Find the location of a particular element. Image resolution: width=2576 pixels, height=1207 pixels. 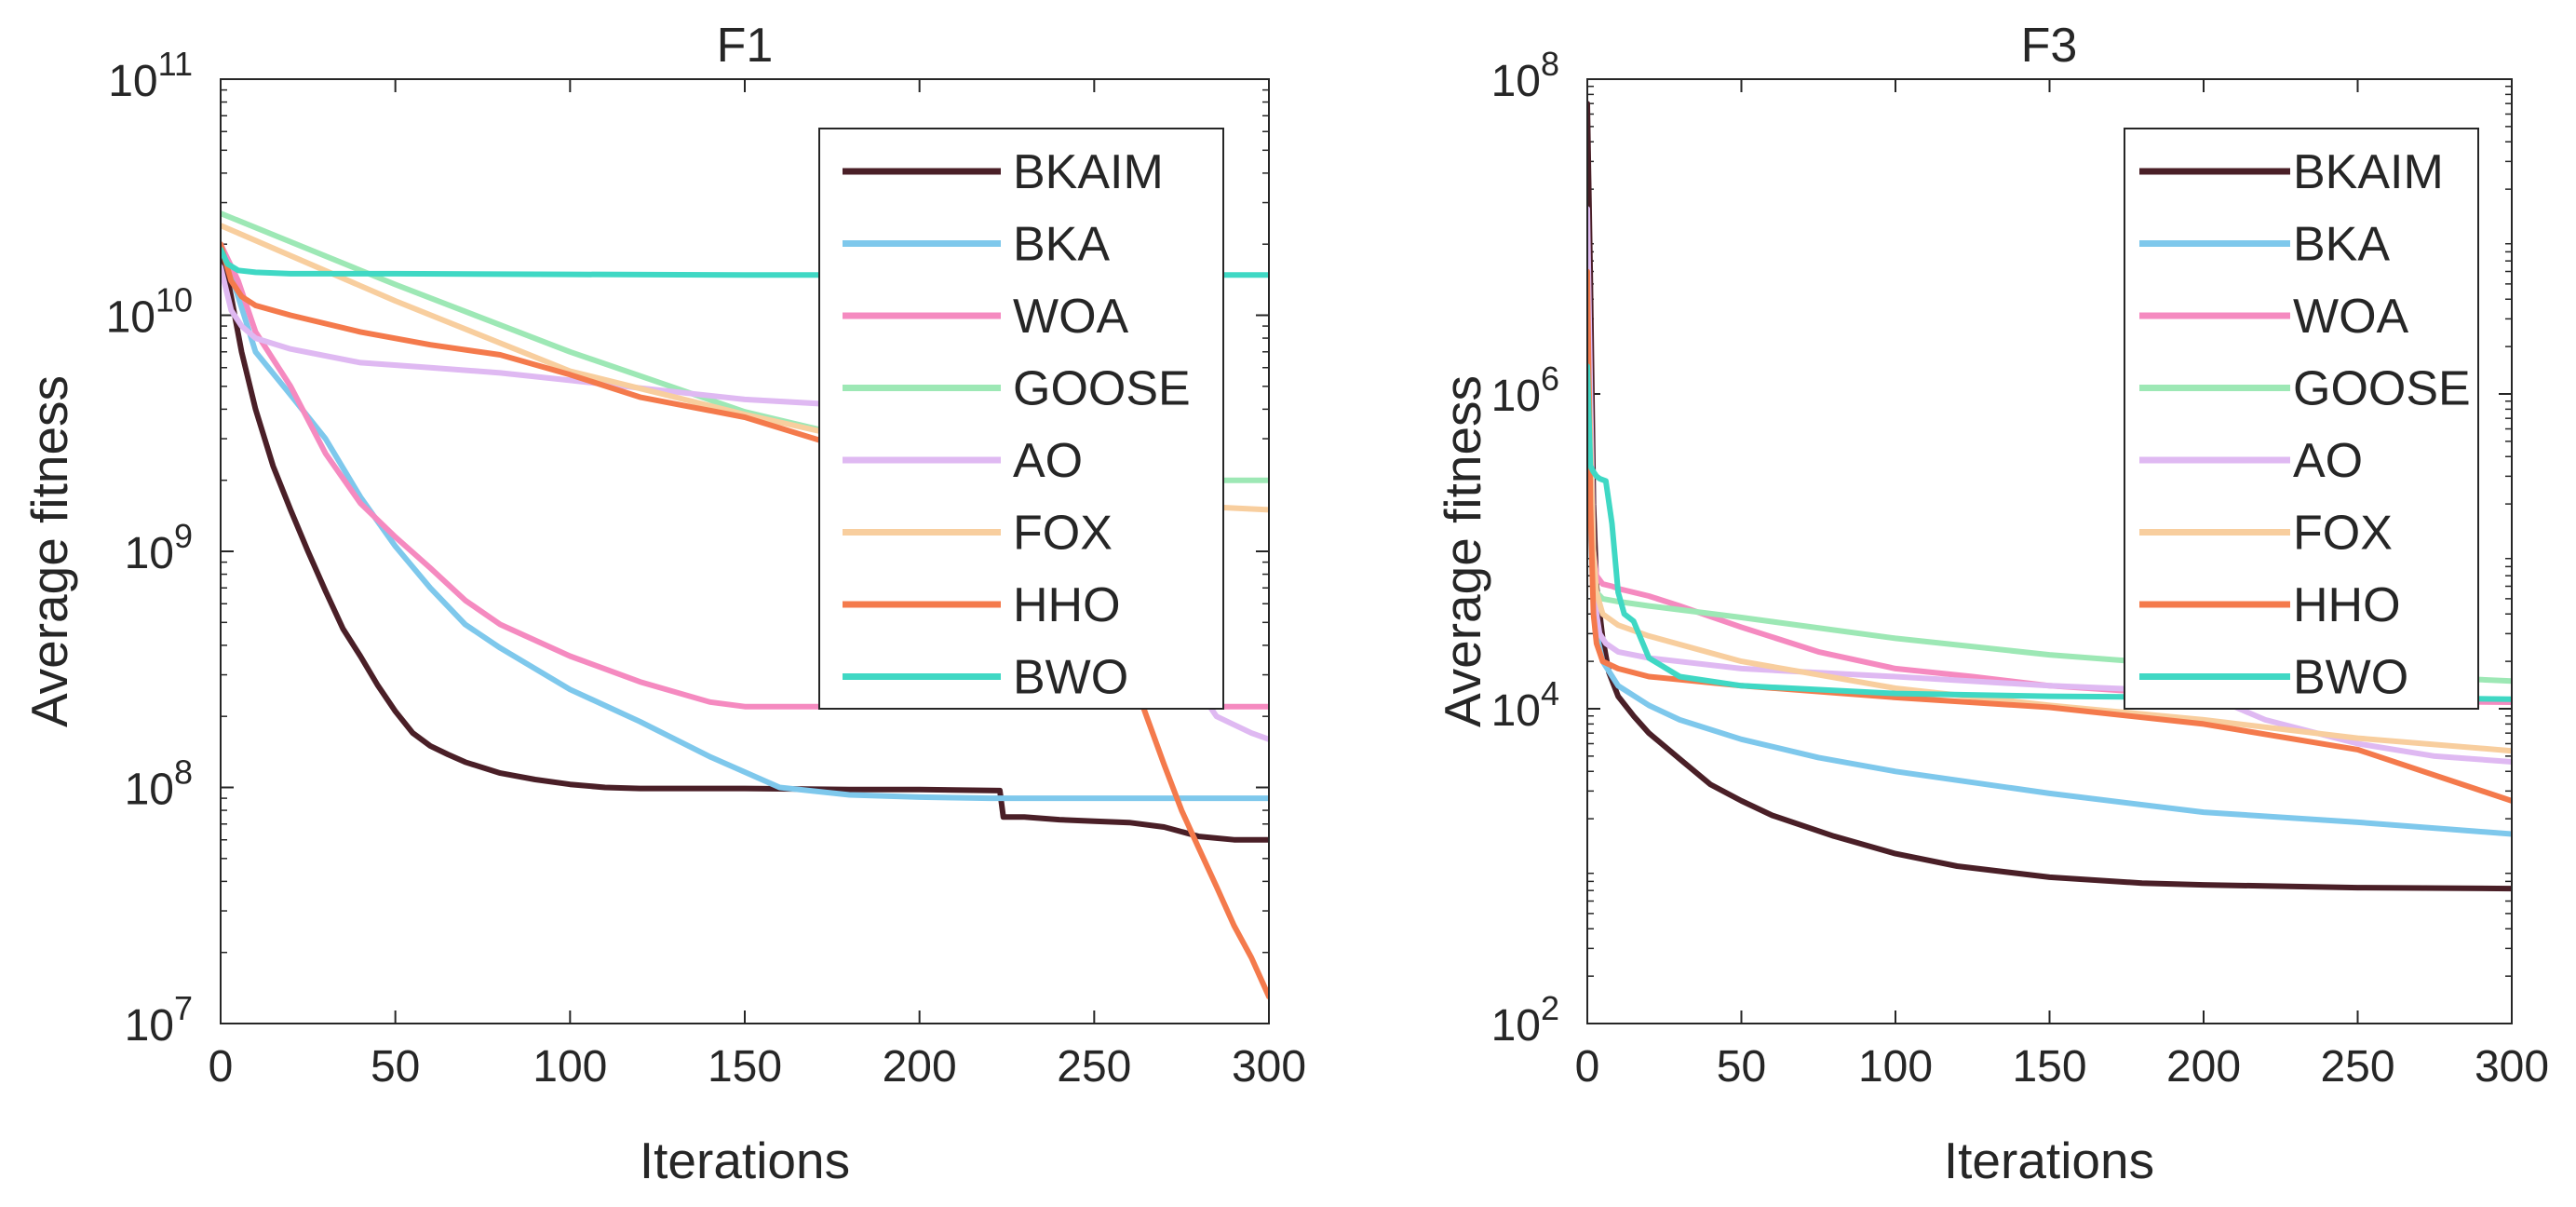

y-tick-label: 10⁹ is located at coordinates (159, 547).